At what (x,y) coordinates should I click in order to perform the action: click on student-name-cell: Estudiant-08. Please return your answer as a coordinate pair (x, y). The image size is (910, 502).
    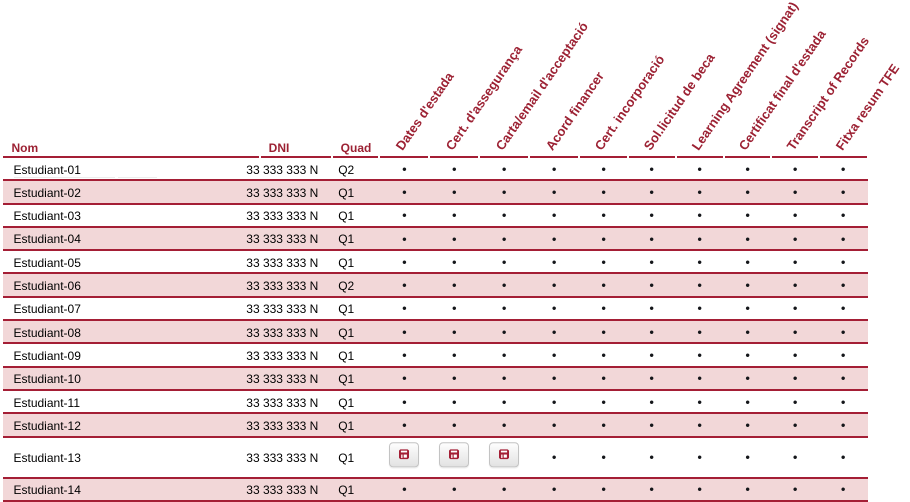
    Looking at the image, I should click on (47, 332).